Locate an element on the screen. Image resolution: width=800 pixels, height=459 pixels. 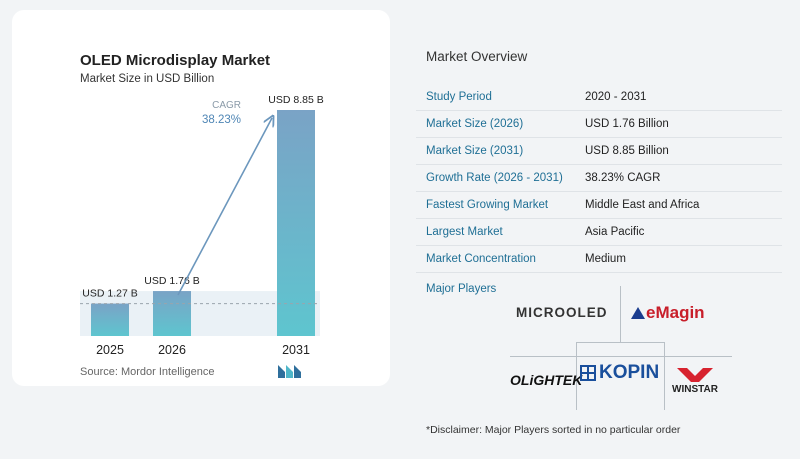
overview-row: Study Period 2020 - 2031 is located at coordinates (599, 97).